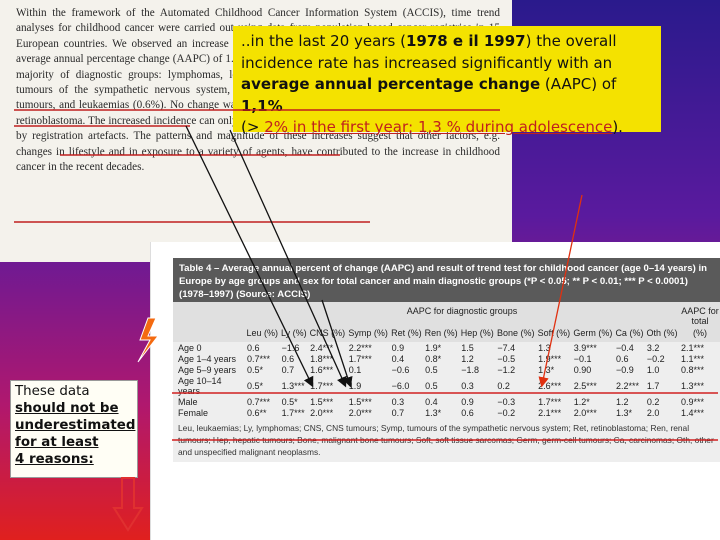 The height and width of the screenshot is (540, 720). What do you see at coordinates (592, 385) in the screenshot?
I see `table-cell: 2.5***` at bounding box center [592, 385].